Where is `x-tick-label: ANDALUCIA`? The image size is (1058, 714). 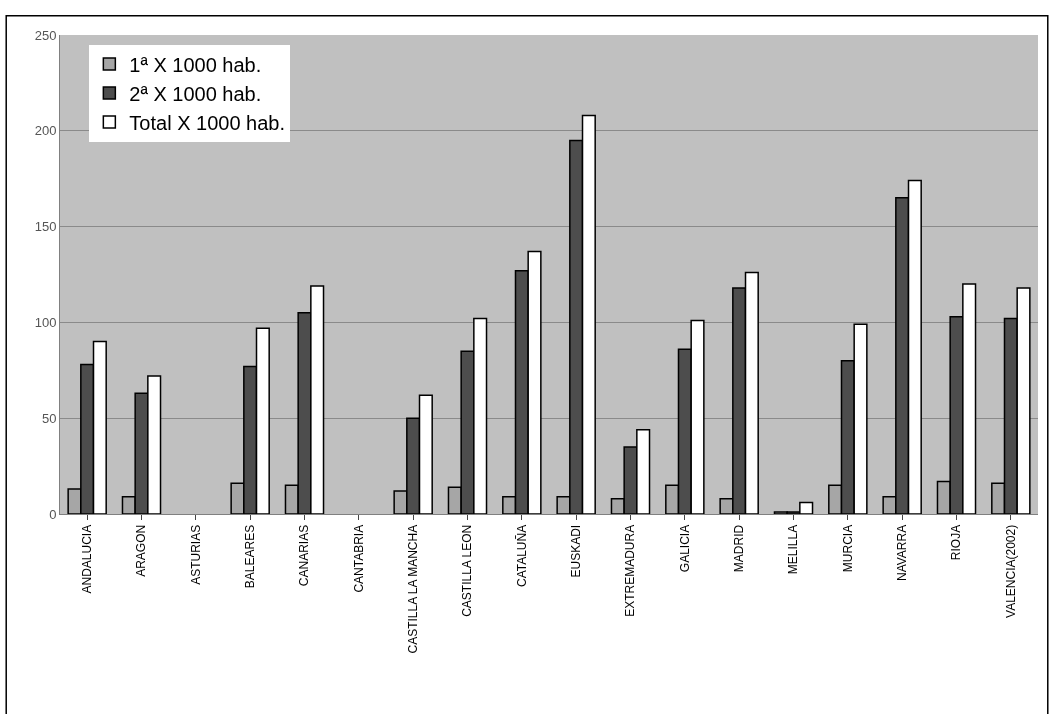 x-tick-label: ANDALUCIA is located at coordinates (87, 559).